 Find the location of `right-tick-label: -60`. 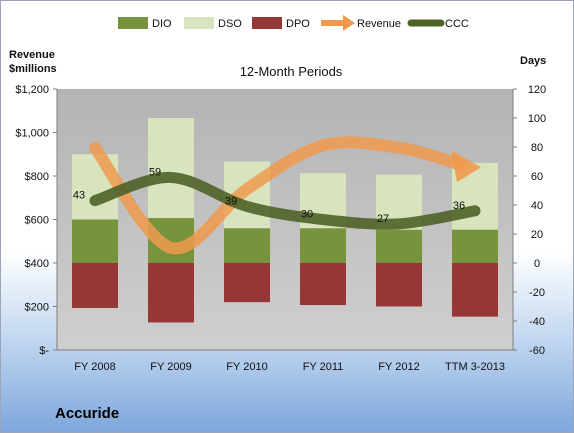

right-tick-label: -60 is located at coordinates (537, 351).